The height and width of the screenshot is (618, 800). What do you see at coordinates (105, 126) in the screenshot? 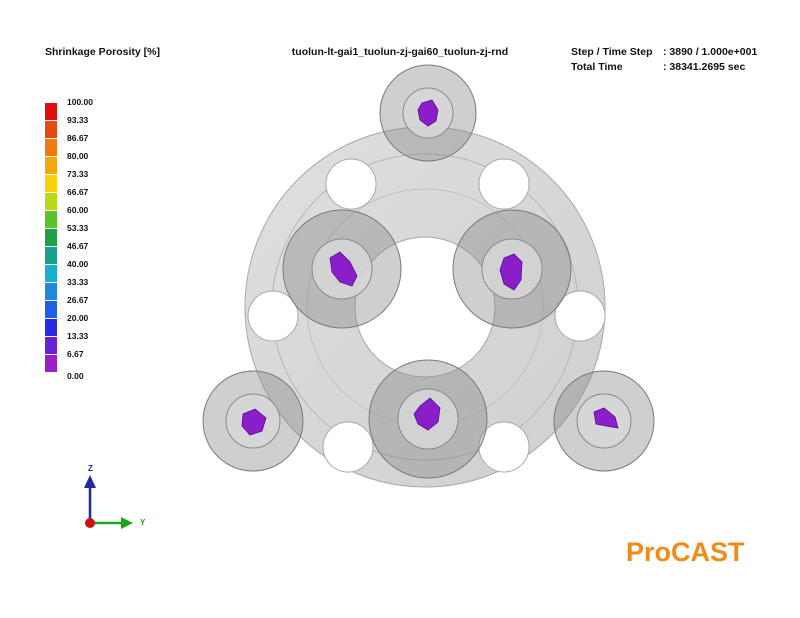
I see `legend-row: 93.33` at bounding box center [105, 126].